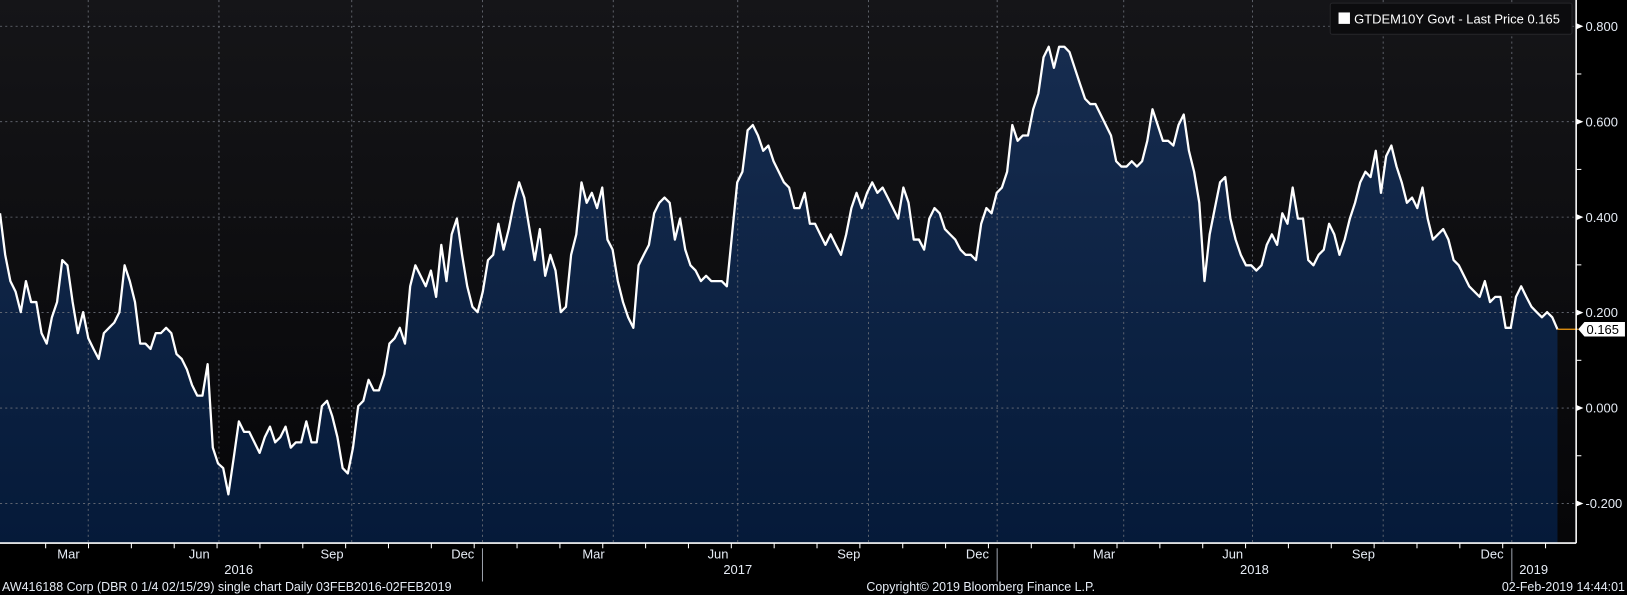 Image resolution: width=1627 pixels, height=595 pixels. I want to click on last-price-tag, so click(1601, 329).